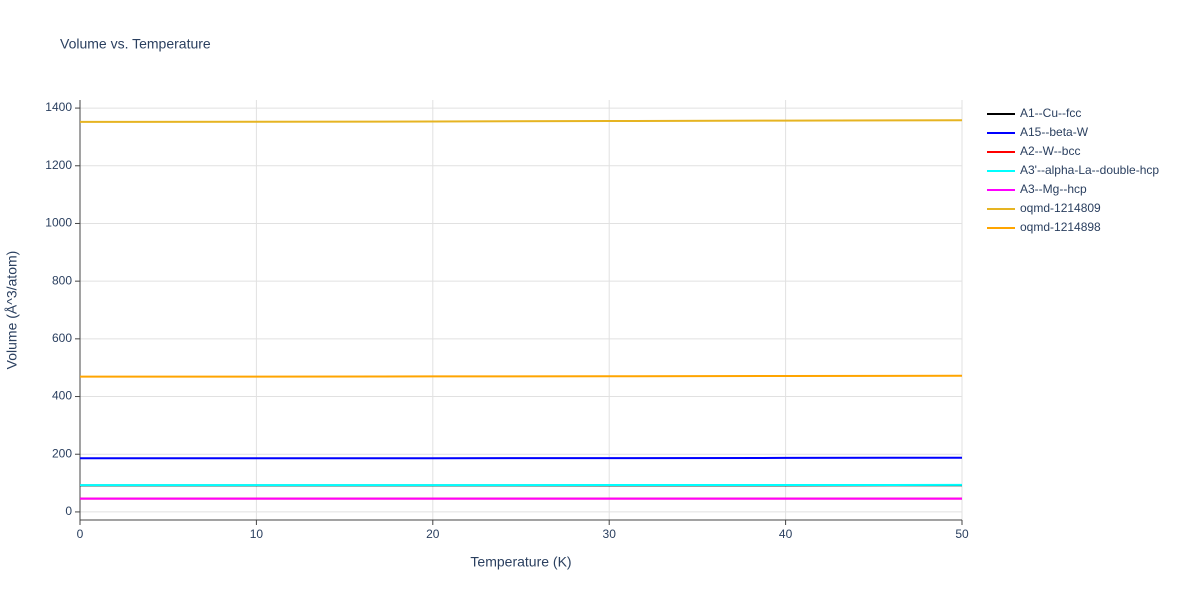 This screenshot has width=1200, height=600. I want to click on x-axis-title: Temperature (K), so click(520, 562).